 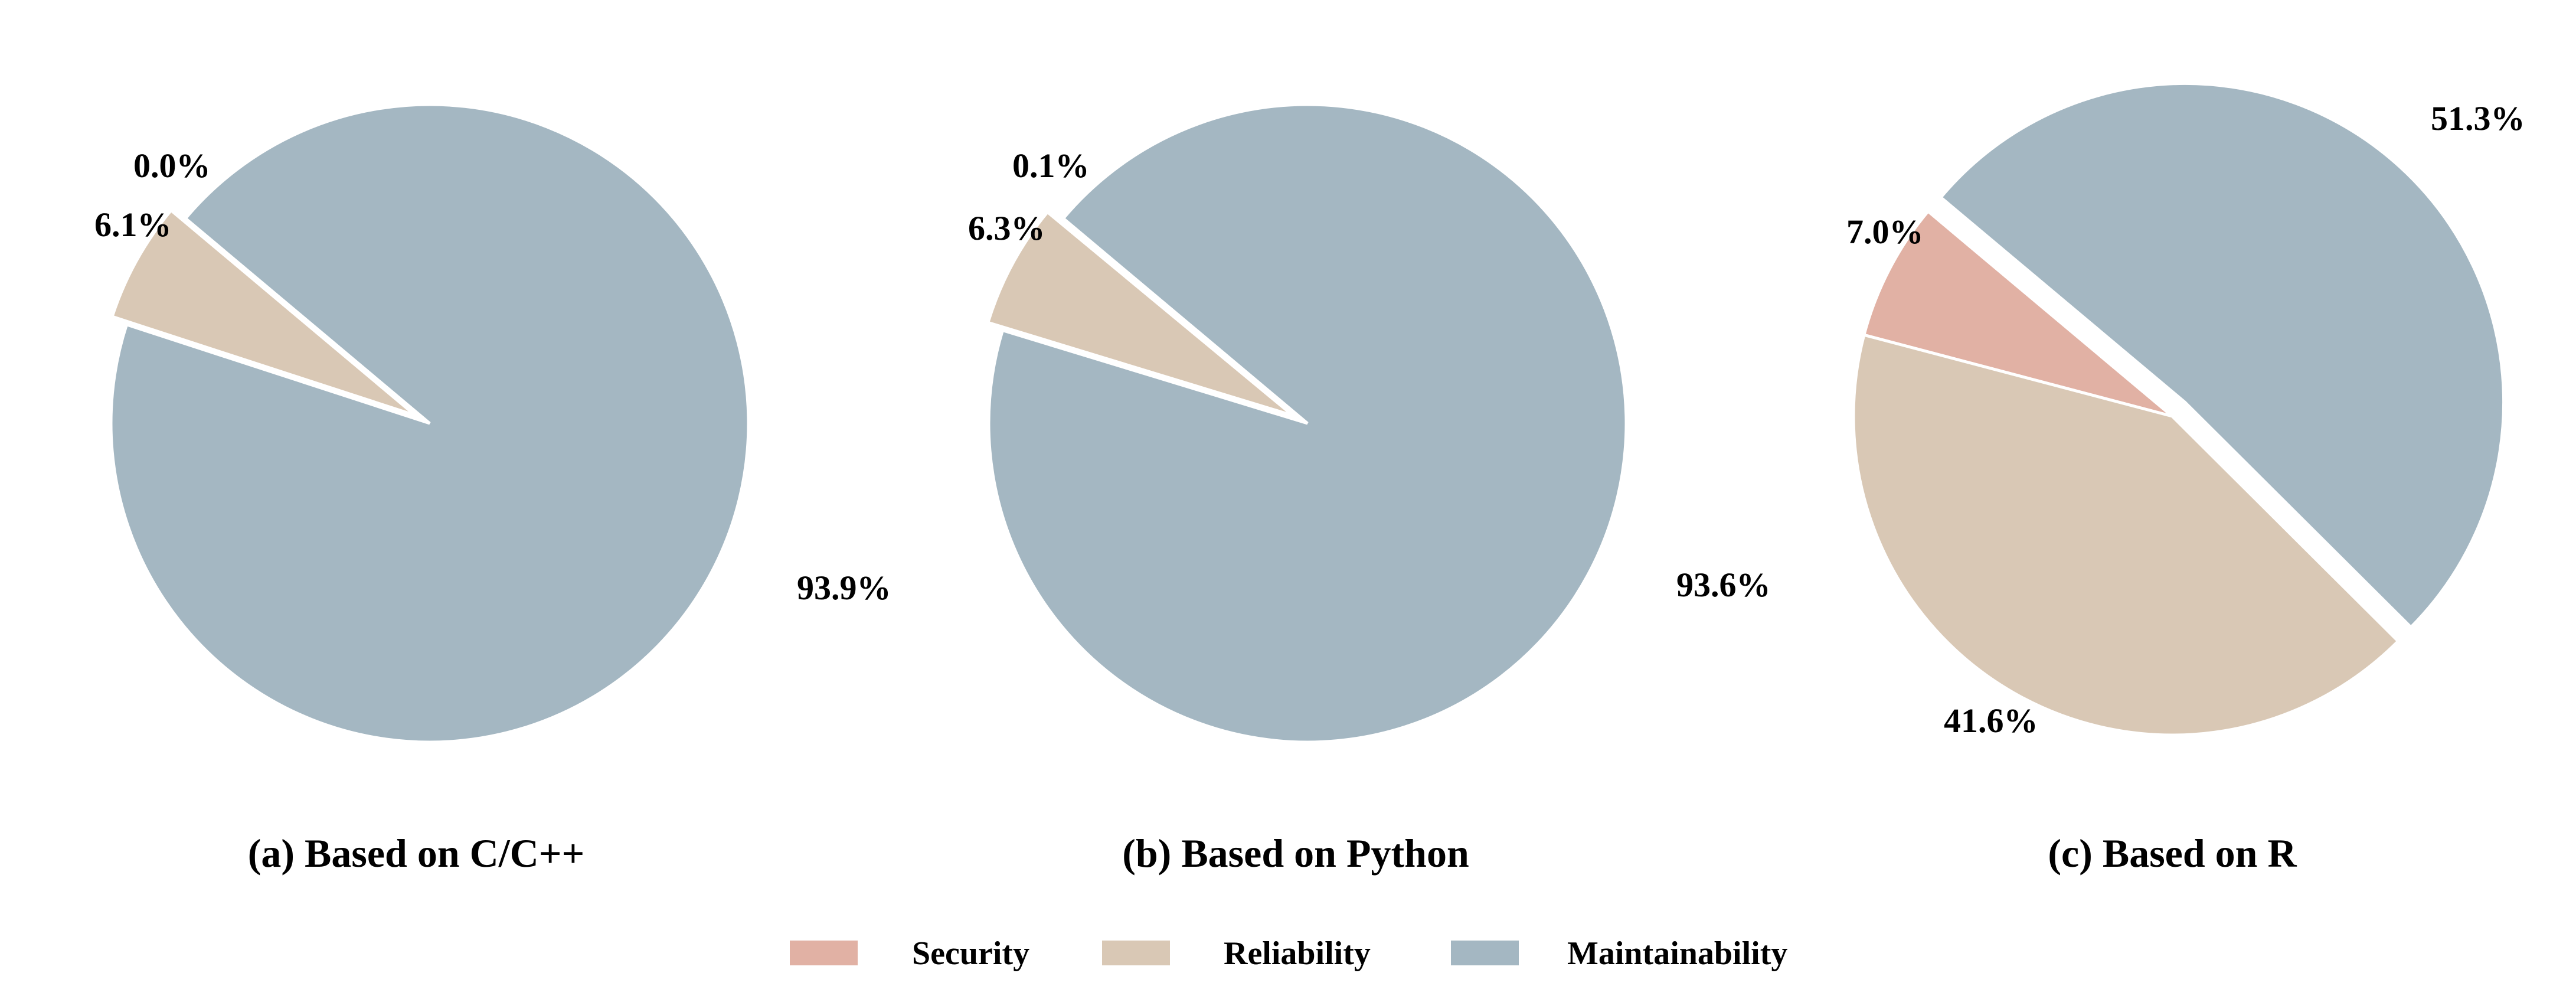 What do you see at coordinates (824, 953) in the screenshot?
I see `legend-swatch-security` at bounding box center [824, 953].